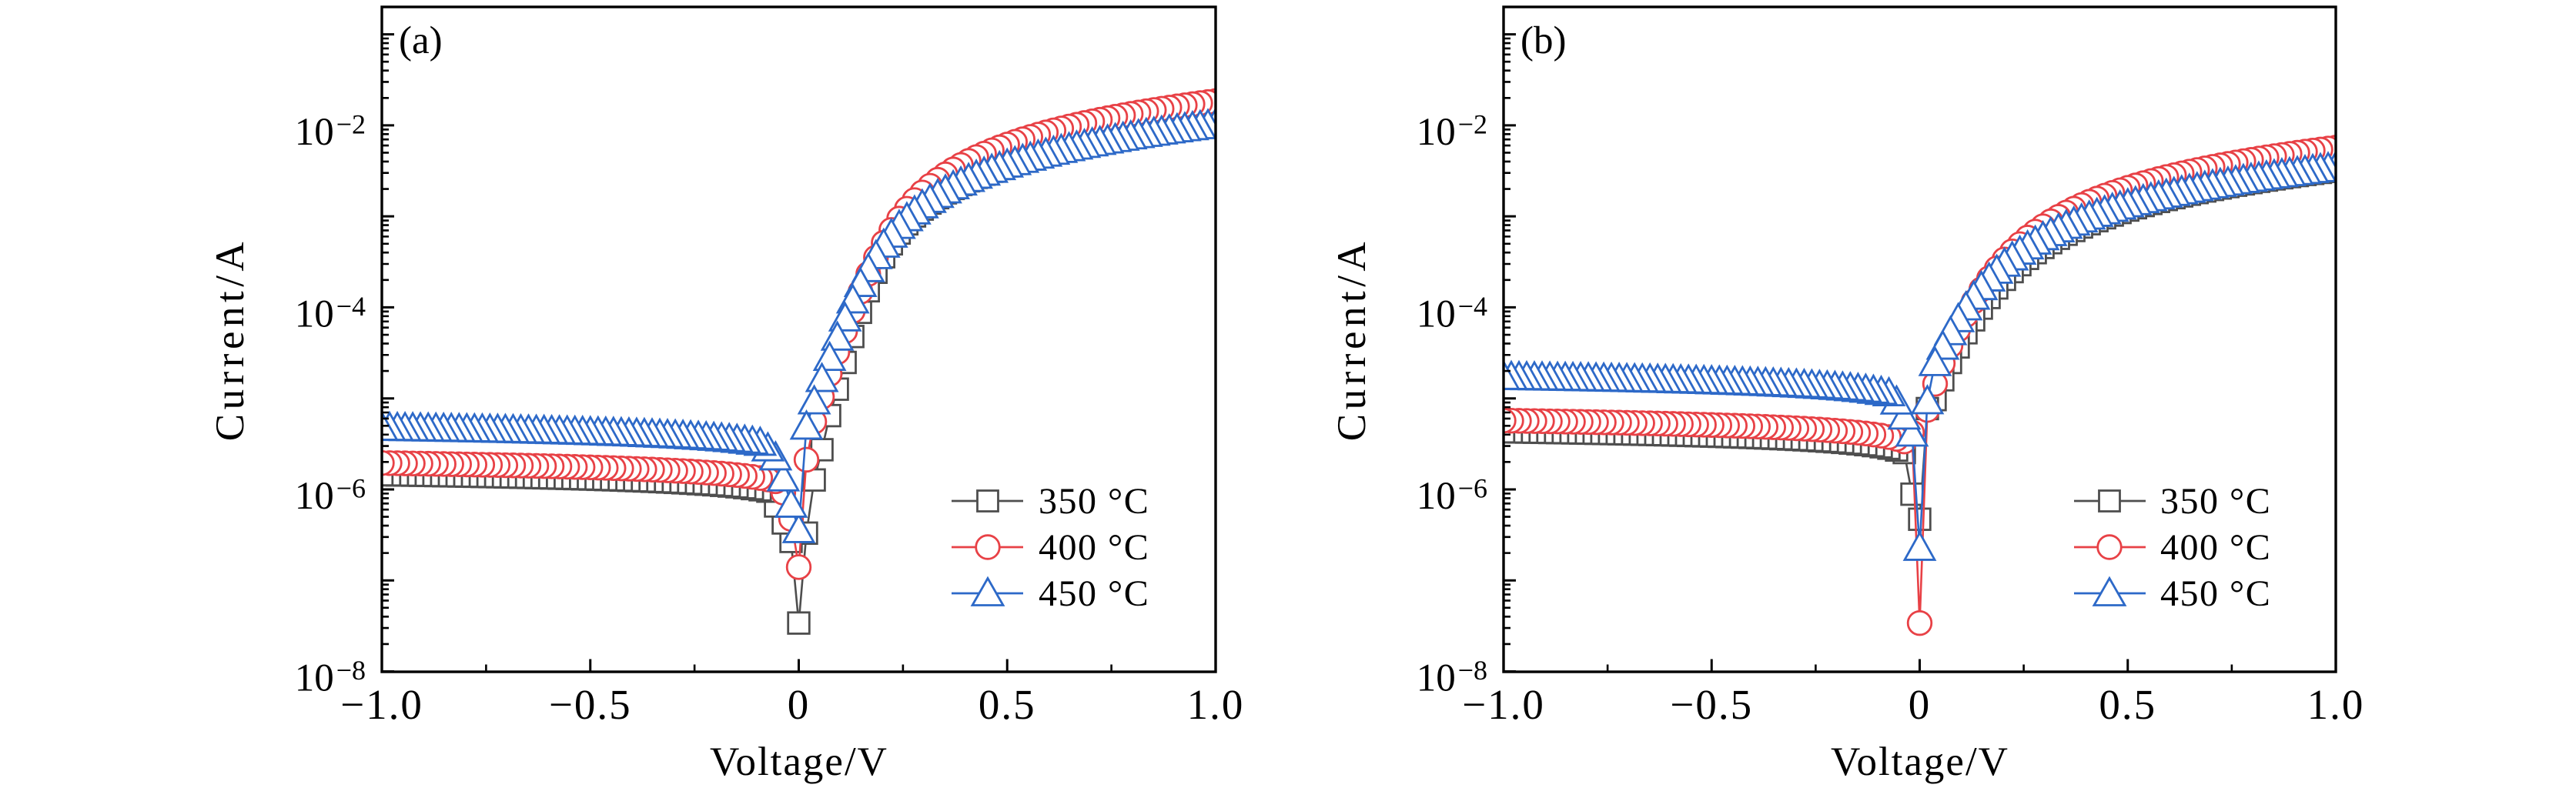 This screenshot has width=2576, height=788. Describe the element at coordinates (330, 677) in the screenshot. I see `svg-text: 10⁻⁸` at that location.